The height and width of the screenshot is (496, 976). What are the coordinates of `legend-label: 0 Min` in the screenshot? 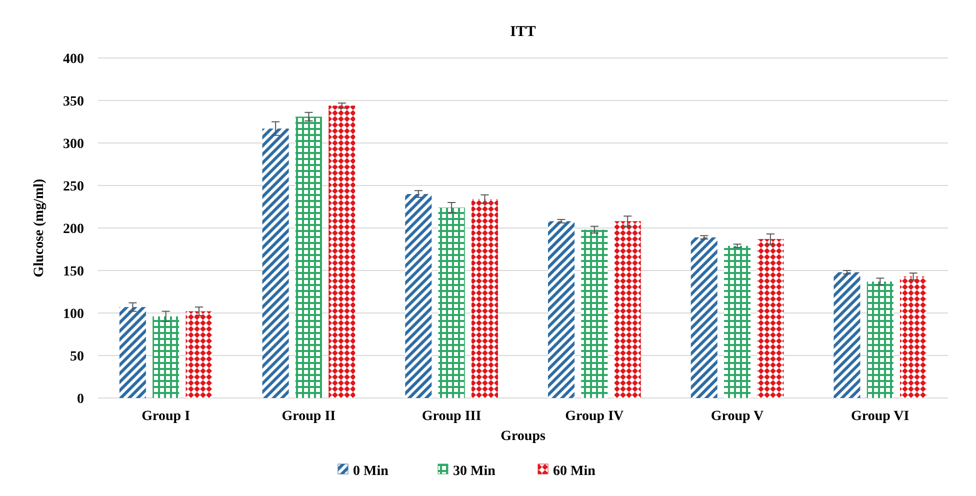 It's located at (371, 471).